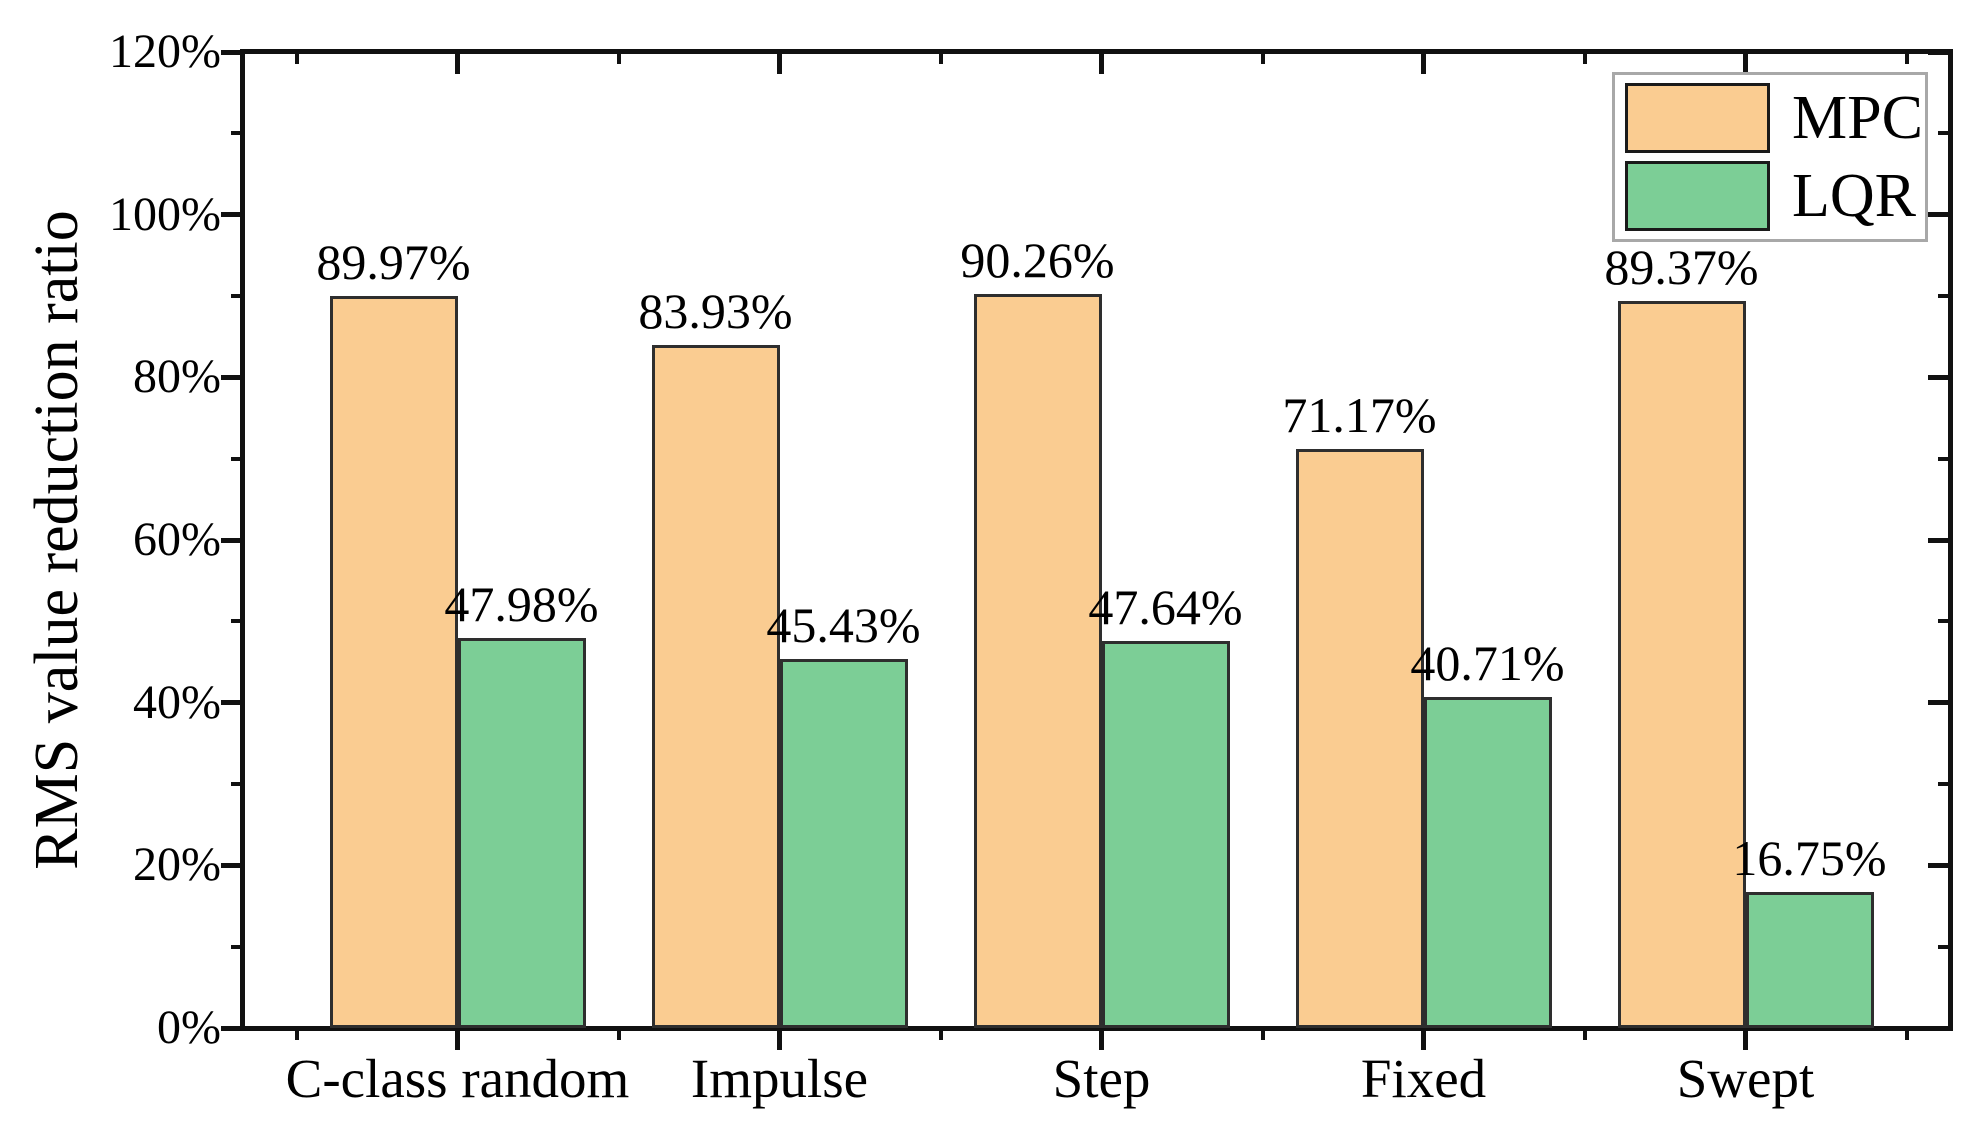 This screenshot has height=1139, width=1979. Describe the element at coordinates (1101, 1078) in the screenshot. I see `x-category-label: Step` at that location.